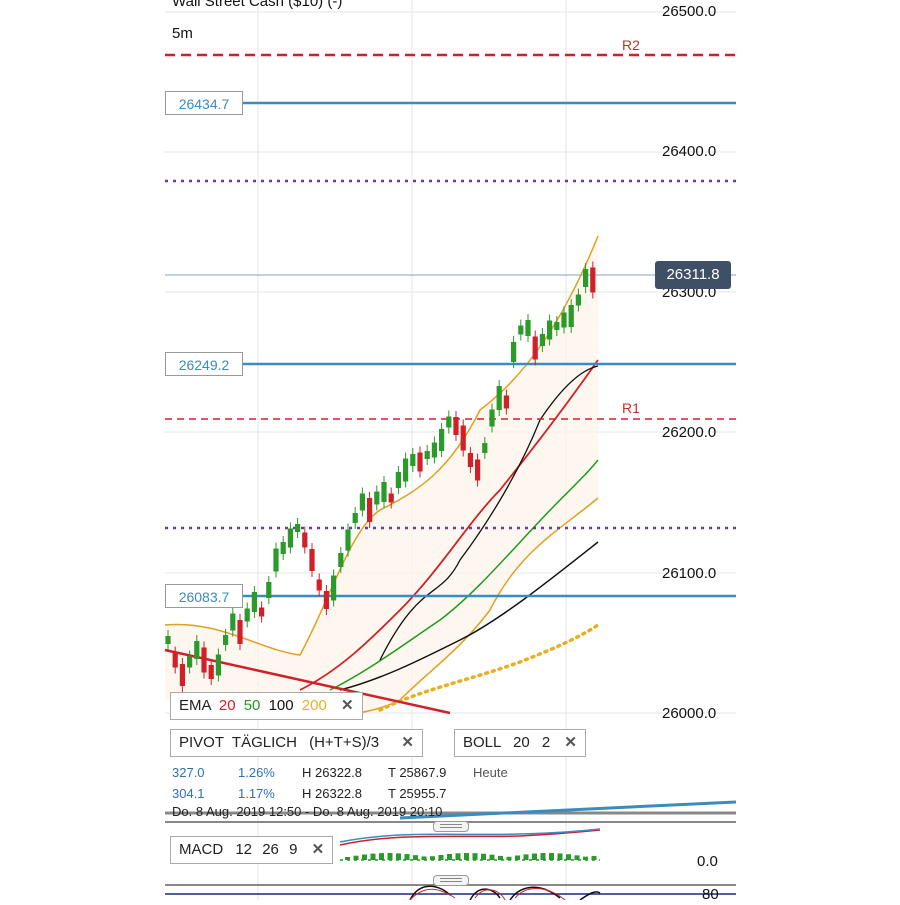  What do you see at coordinates (710, 894) in the screenshot?
I see `stoch-level-label: 80` at bounding box center [710, 894].